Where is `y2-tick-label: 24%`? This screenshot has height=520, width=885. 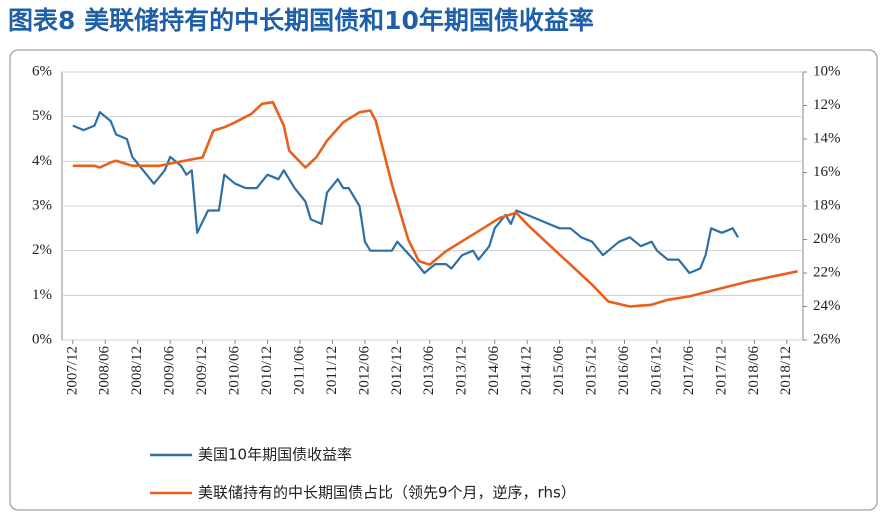
y2-tick-label: 24% is located at coordinates (827, 306).